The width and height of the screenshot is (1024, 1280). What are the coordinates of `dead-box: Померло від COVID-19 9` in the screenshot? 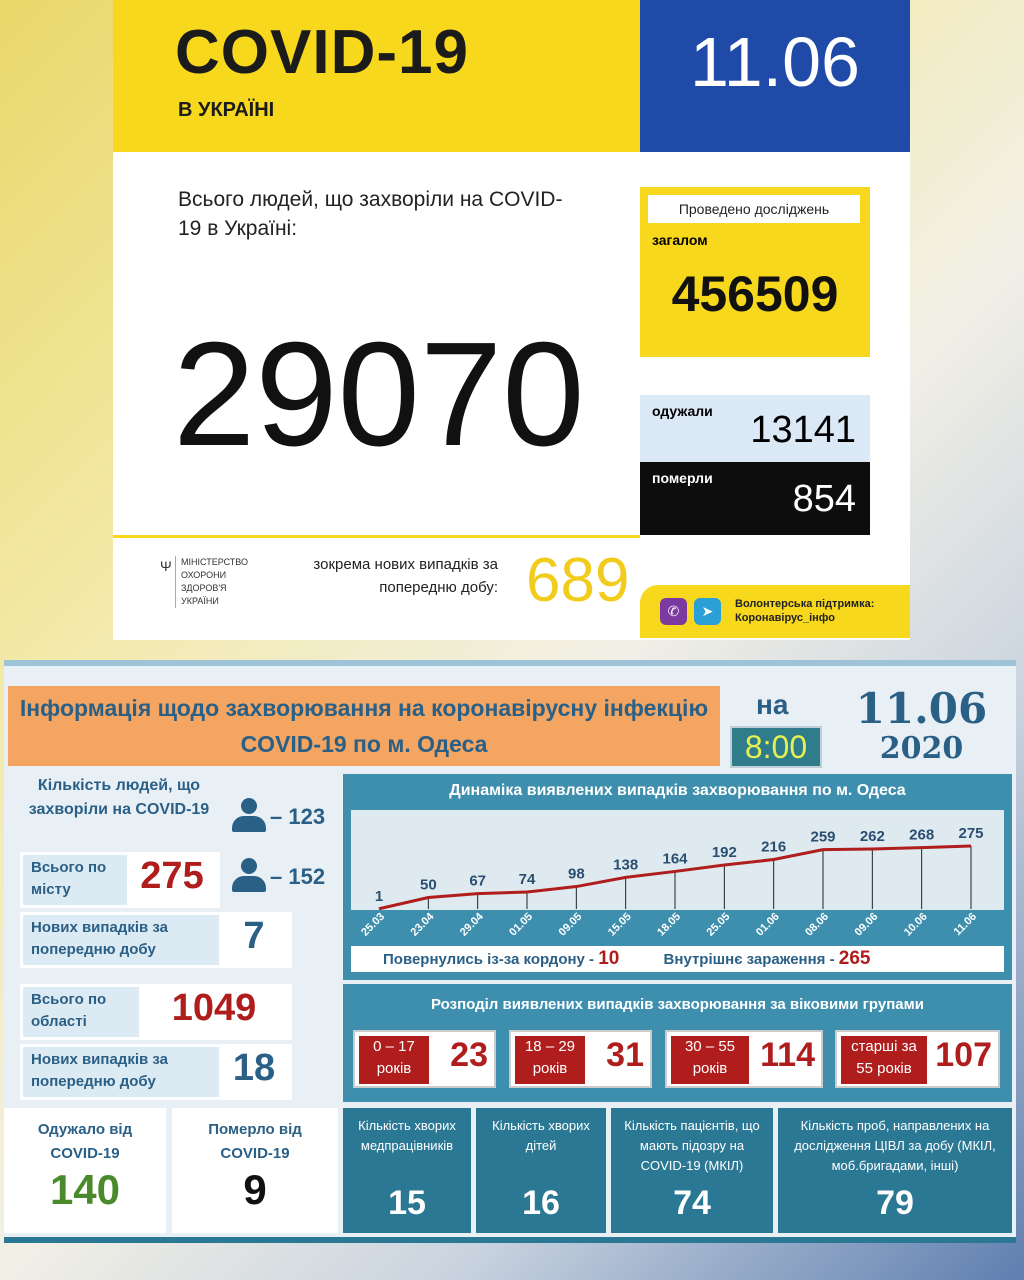 It's located at (255, 1170).